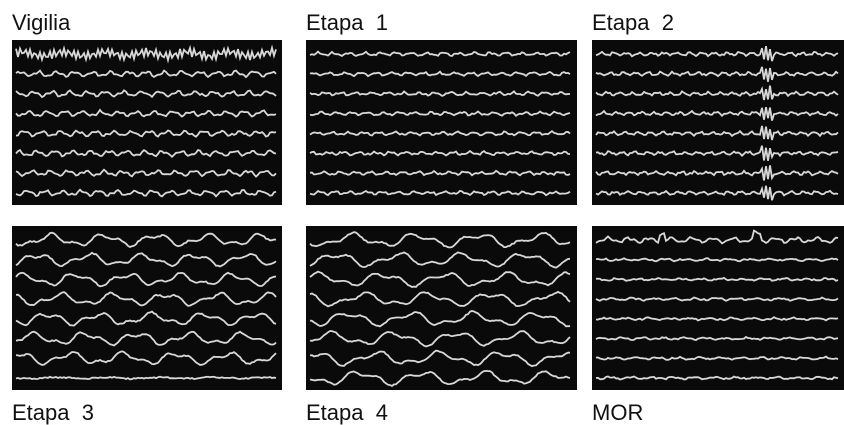  Describe the element at coordinates (347, 22) in the screenshot. I see `panel-label: Etapa 1` at that location.